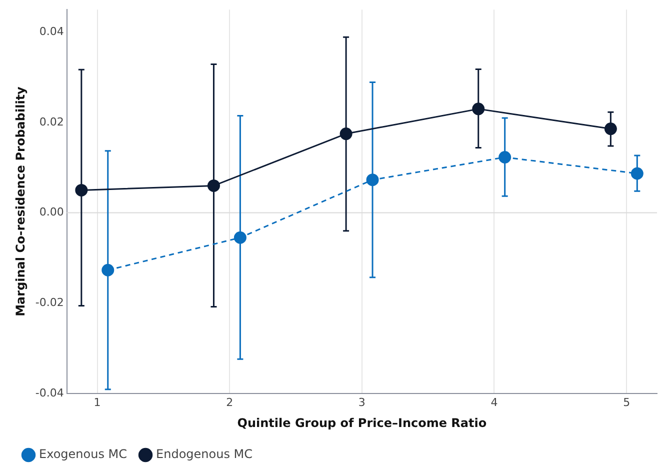 The height and width of the screenshot is (475, 664). Describe the element at coordinates (51, 121) in the screenshot. I see `y-tick-label: 0.02` at that location.